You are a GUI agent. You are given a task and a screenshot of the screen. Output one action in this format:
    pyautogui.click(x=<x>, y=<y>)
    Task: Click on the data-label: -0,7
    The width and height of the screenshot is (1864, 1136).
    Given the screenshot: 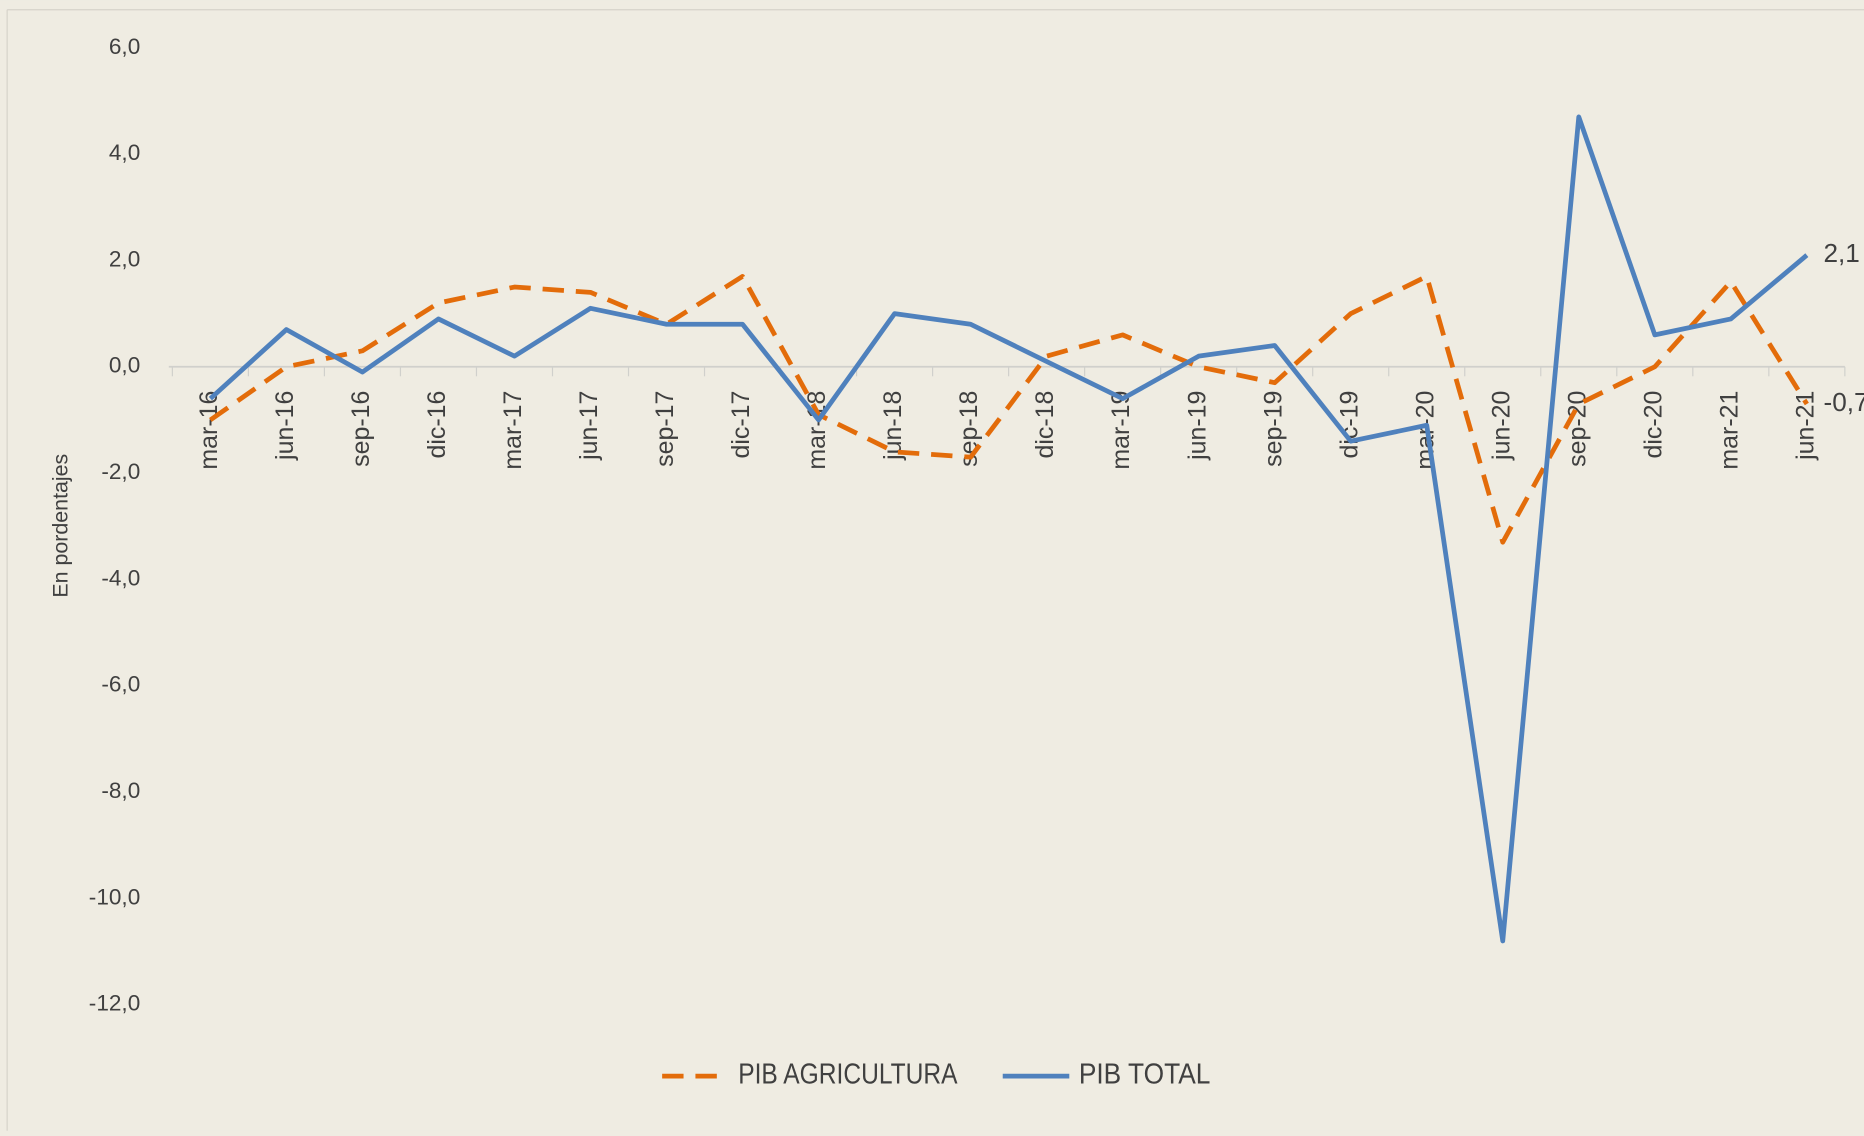 What is the action you would take?
    pyautogui.click(x=1843, y=402)
    